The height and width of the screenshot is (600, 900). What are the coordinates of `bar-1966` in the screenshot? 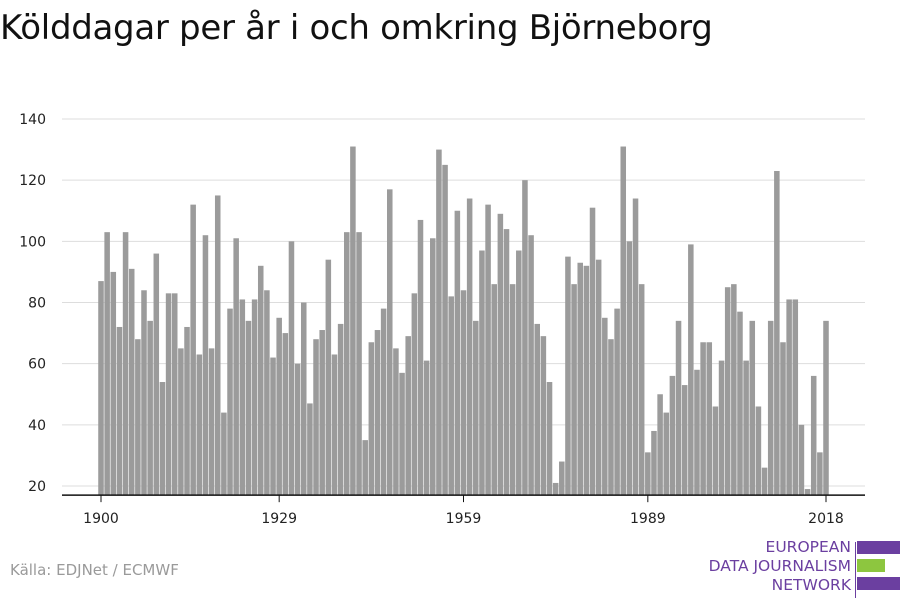 It's located at (506, 362).